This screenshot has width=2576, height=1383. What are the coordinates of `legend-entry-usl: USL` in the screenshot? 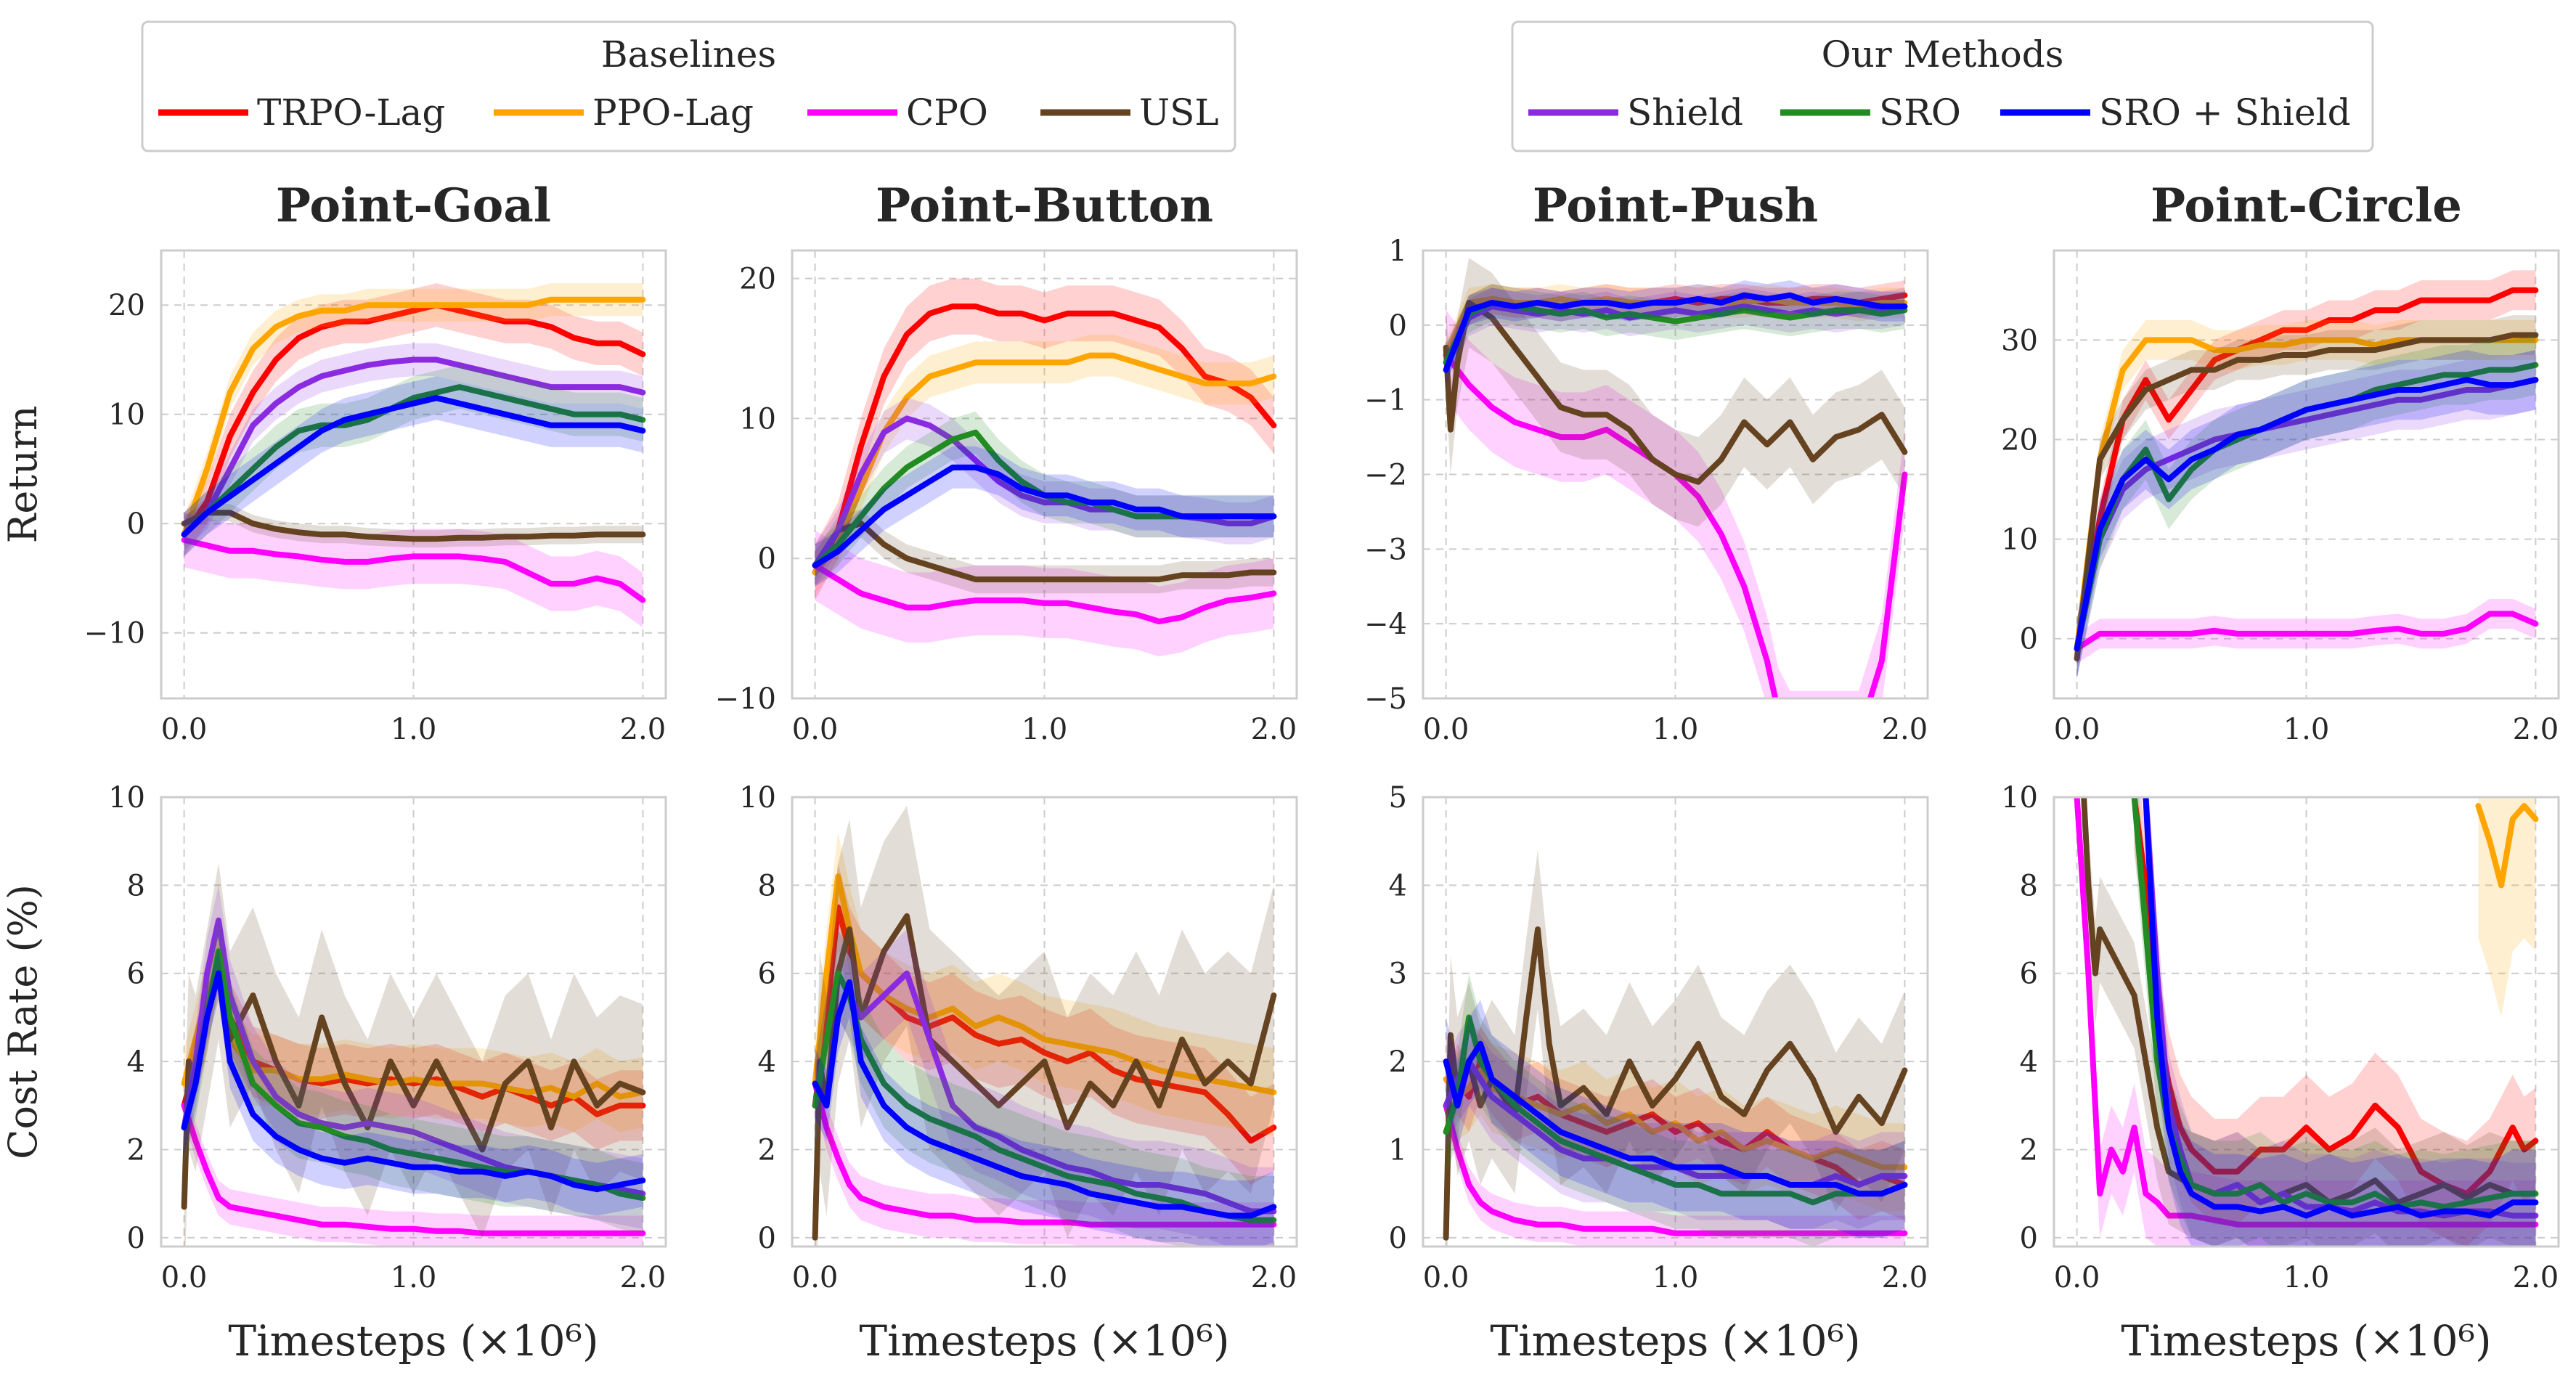 It's located at (1129, 112).